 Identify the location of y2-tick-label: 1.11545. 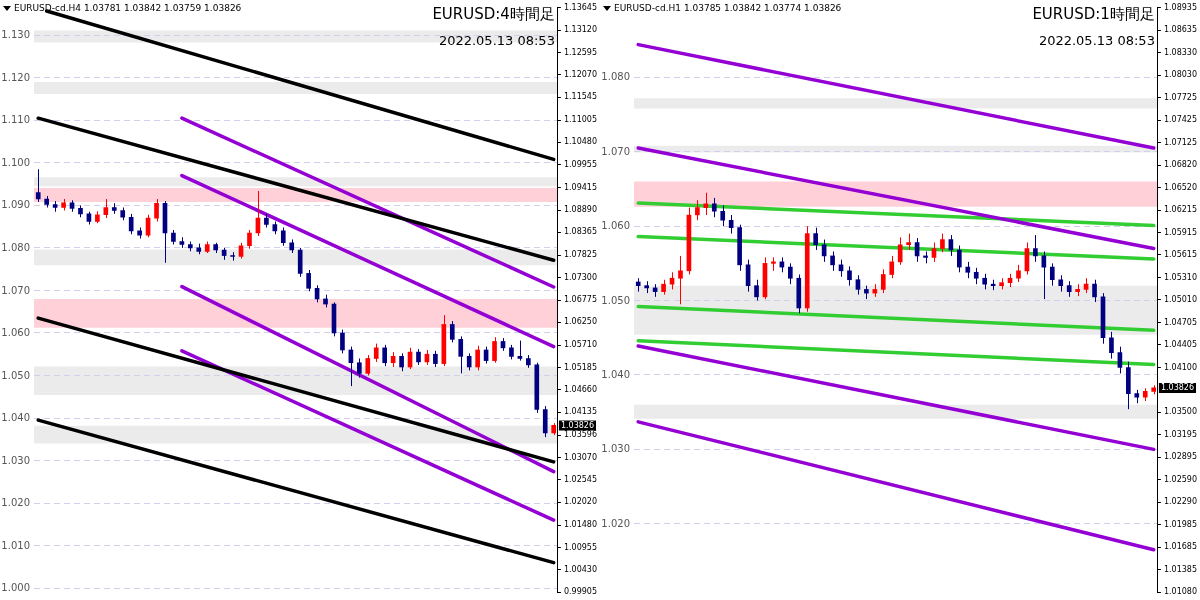
(580, 97).